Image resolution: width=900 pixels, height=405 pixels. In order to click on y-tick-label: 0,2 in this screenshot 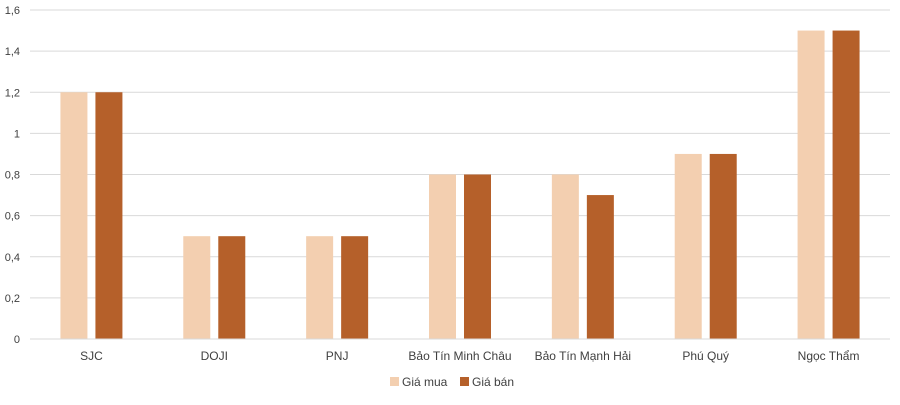, I will do `click(12, 299)`.